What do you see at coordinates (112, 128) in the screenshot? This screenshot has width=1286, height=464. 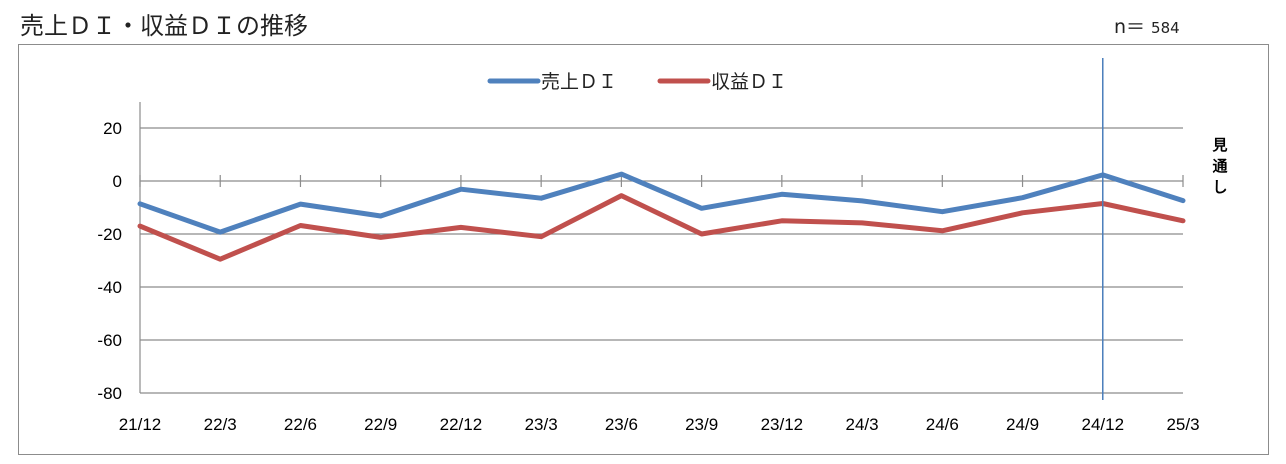 I see `y-tick-label-20: 20` at bounding box center [112, 128].